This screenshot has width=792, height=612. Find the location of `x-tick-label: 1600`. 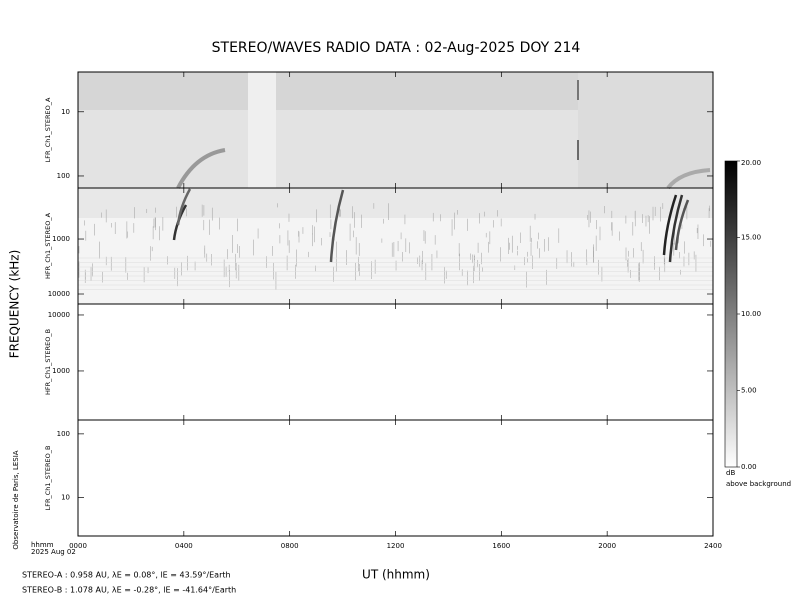

x-tick-label: 1600 is located at coordinates (501, 546).